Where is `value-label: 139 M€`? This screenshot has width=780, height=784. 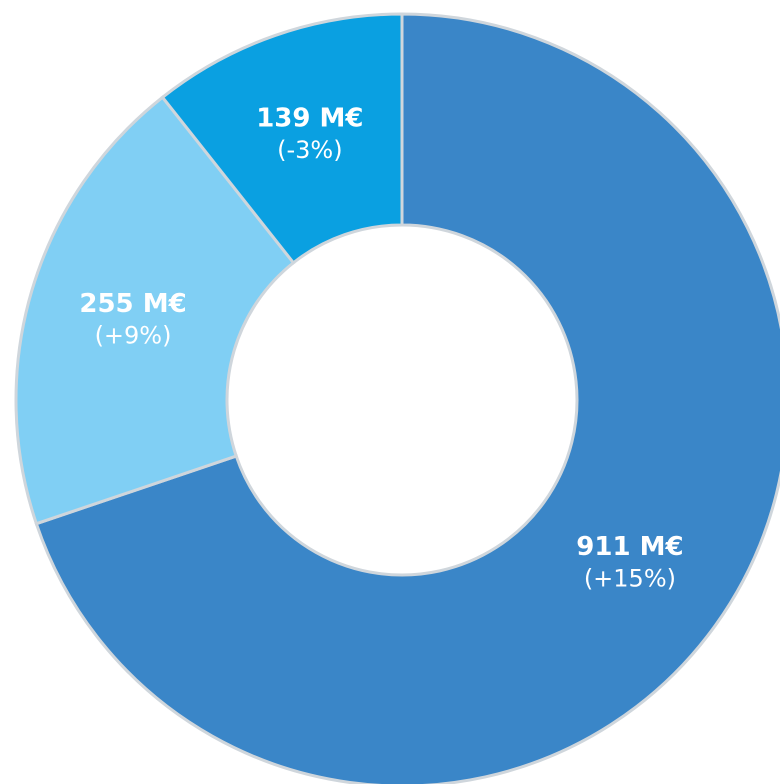 value-label: 139 M€ is located at coordinates (309, 119).